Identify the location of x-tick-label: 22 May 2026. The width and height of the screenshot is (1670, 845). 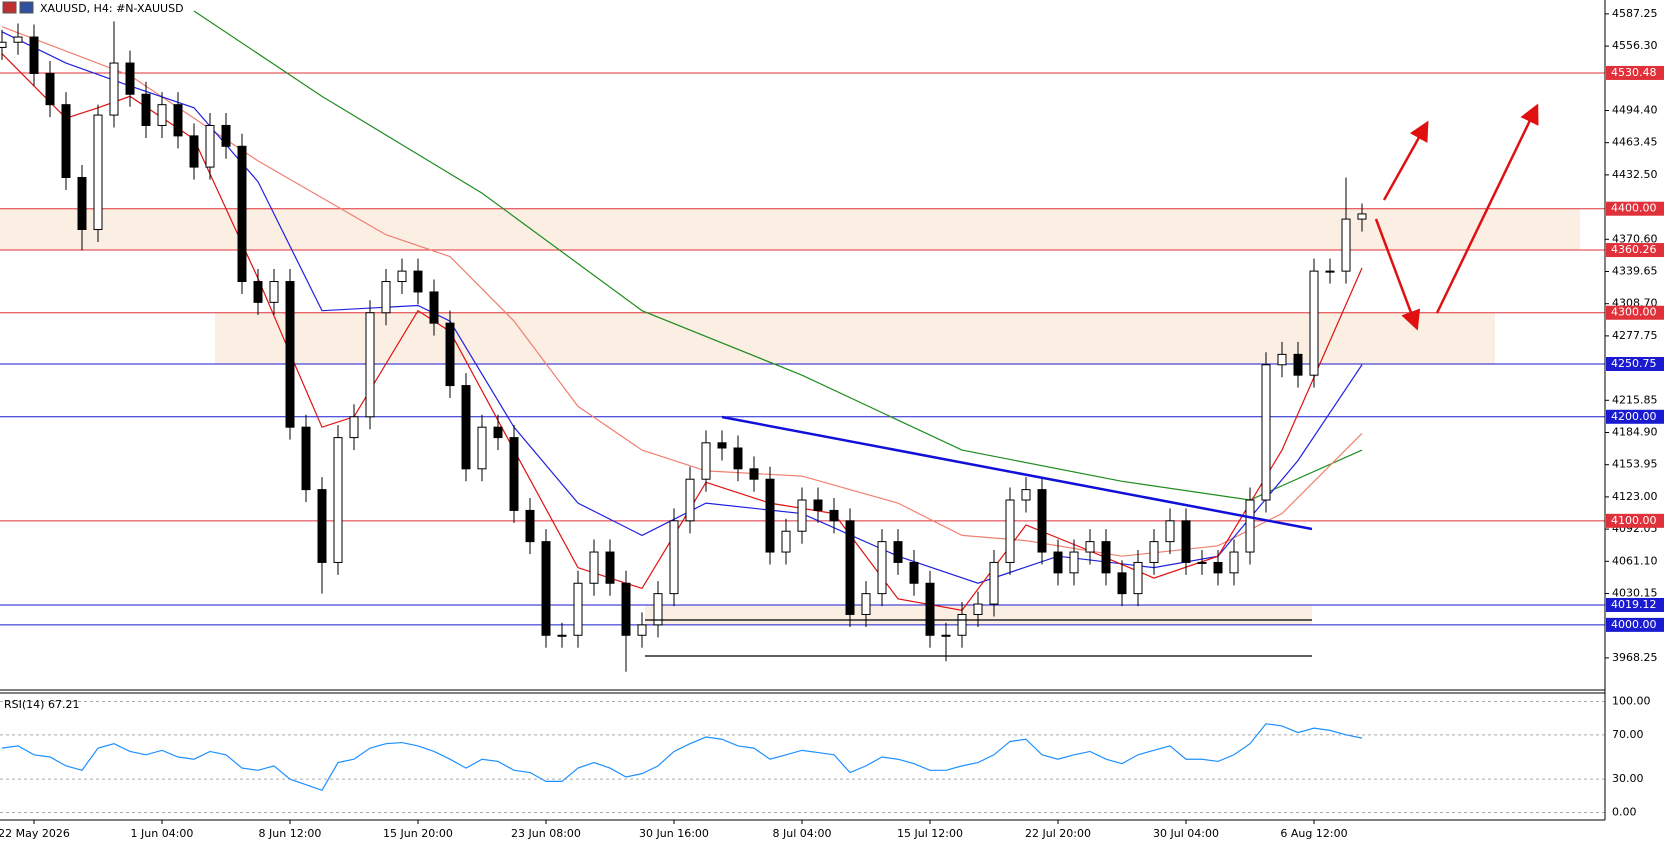
(35, 833).